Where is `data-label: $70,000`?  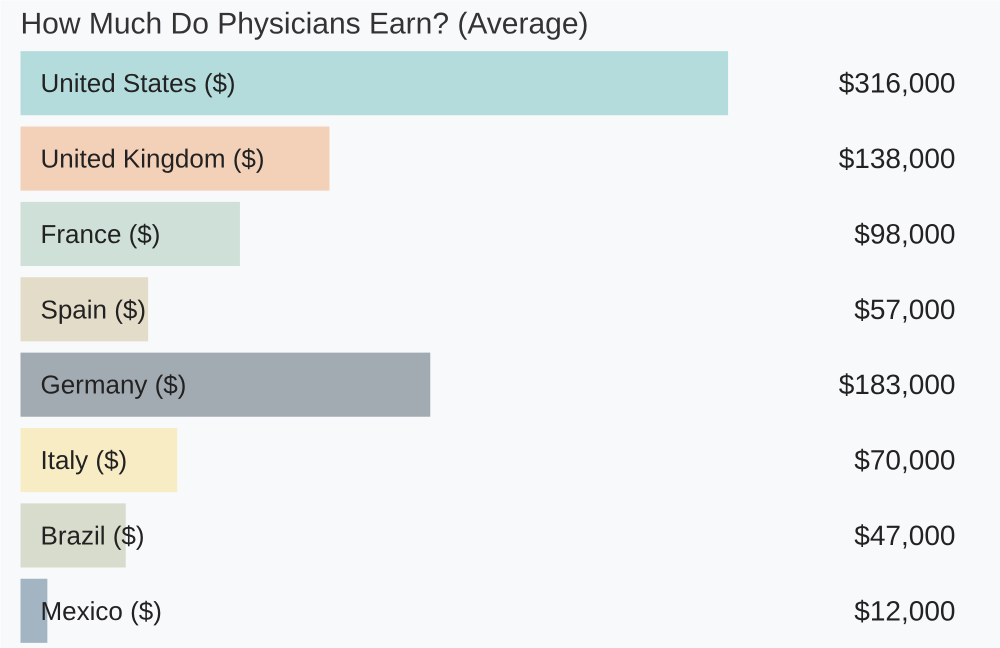
data-label: $70,000 is located at coordinates (905, 460).